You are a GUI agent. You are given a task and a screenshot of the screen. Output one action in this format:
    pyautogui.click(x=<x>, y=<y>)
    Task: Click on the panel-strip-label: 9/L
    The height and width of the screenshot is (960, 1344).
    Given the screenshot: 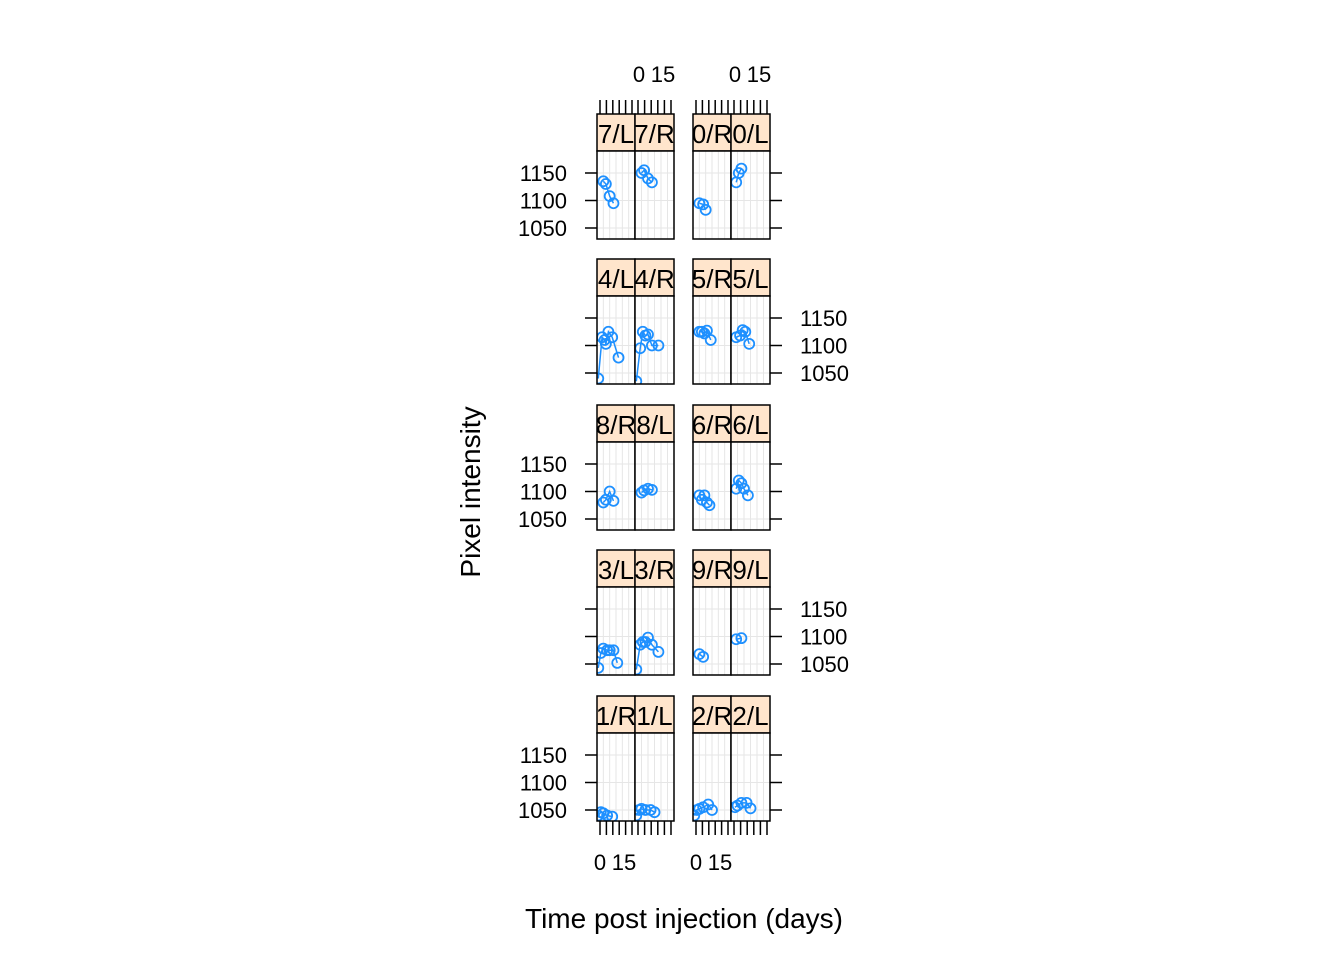 What is the action you would take?
    pyautogui.click(x=750, y=570)
    